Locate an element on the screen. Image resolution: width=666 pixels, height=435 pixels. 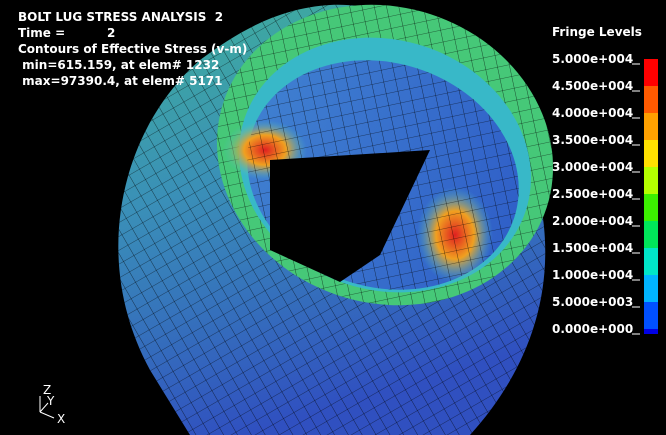
legend-label: 5.000e+003 is located at coordinates (592, 302).